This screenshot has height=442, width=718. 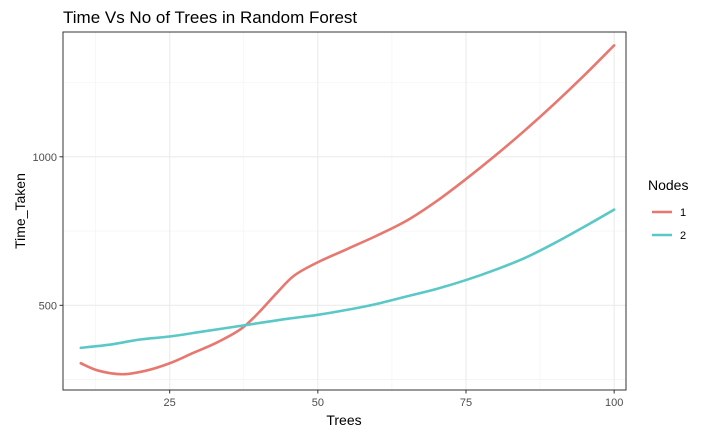 I want to click on legend-title: Nodes, so click(x=668, y=185).